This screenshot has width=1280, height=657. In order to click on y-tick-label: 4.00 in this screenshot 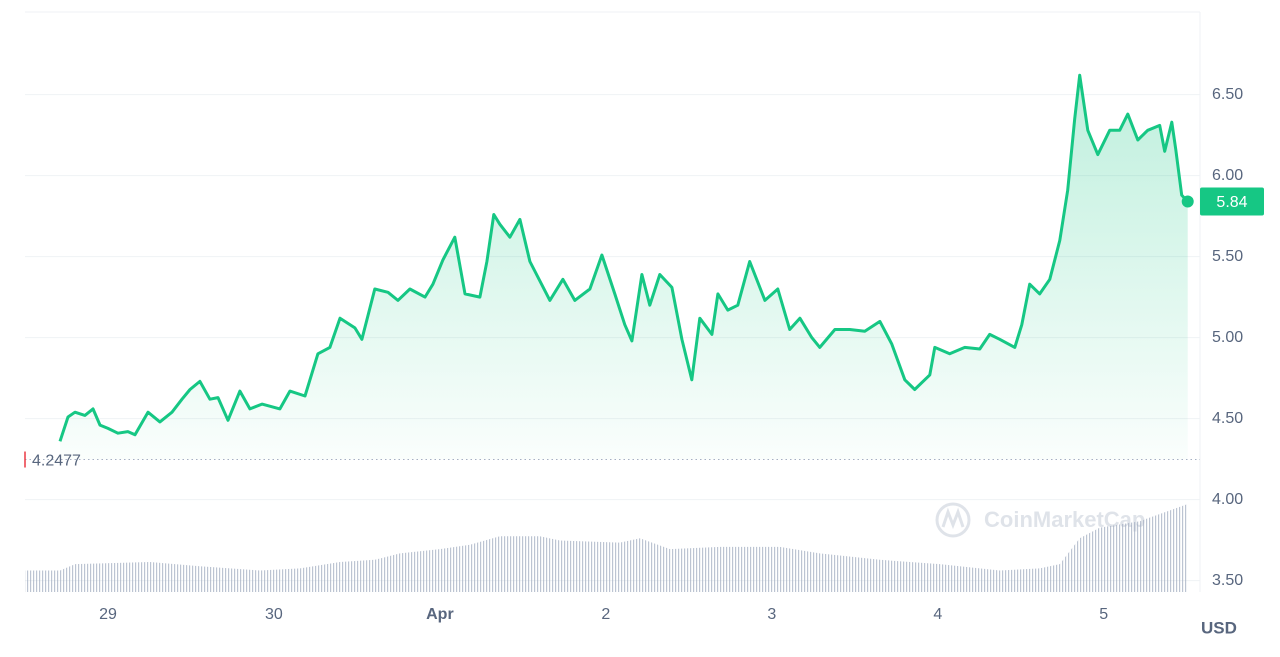, I will do `click(1227, 499)`.